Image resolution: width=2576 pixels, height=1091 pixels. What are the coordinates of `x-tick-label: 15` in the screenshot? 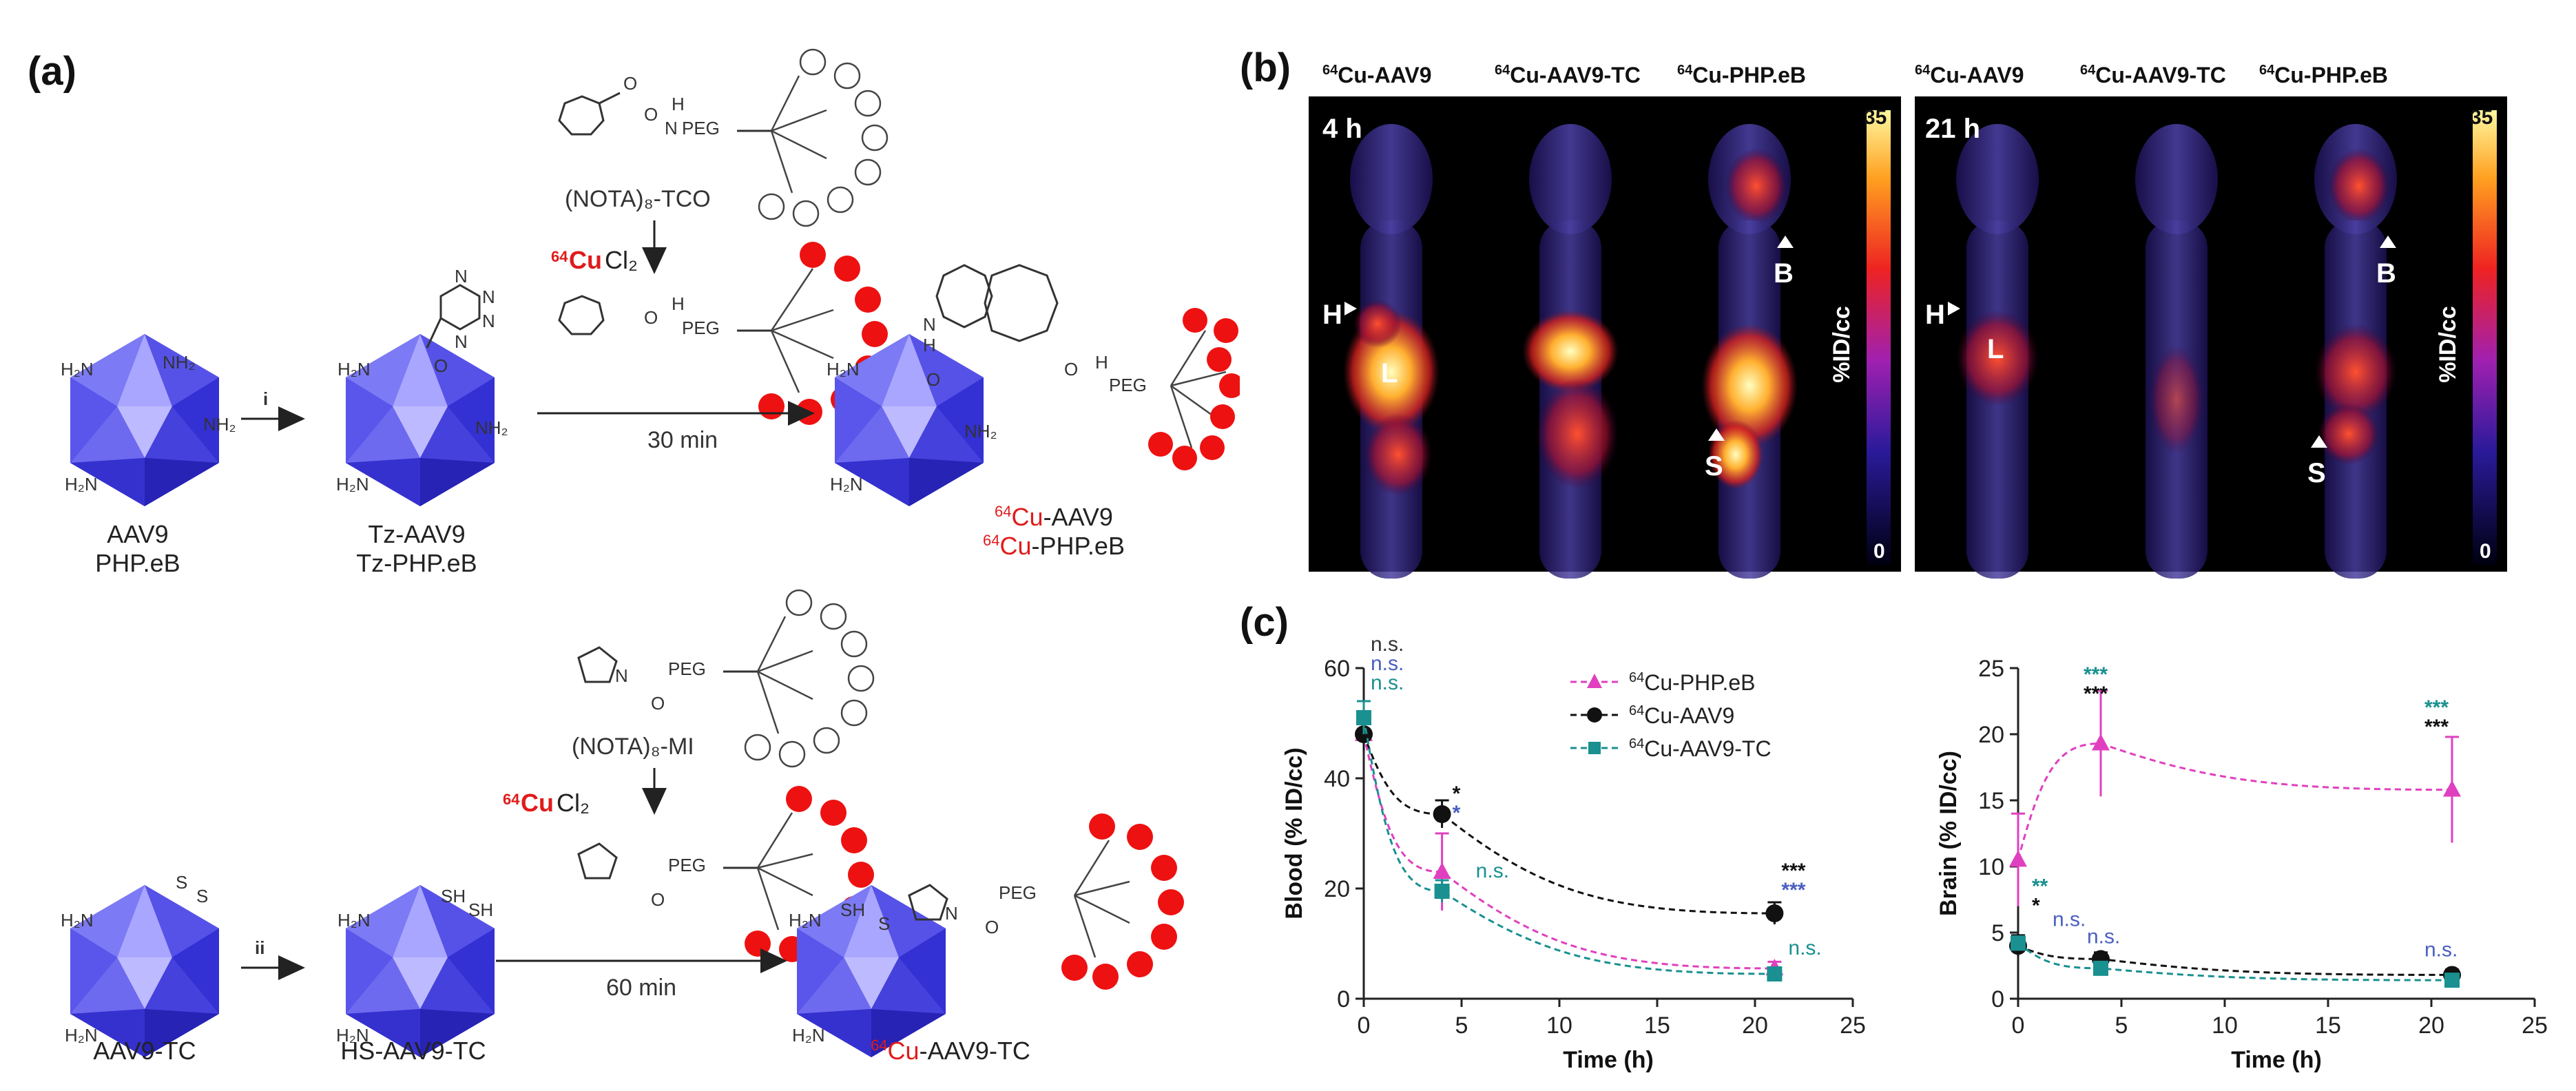 It's located at (1657, 1026).